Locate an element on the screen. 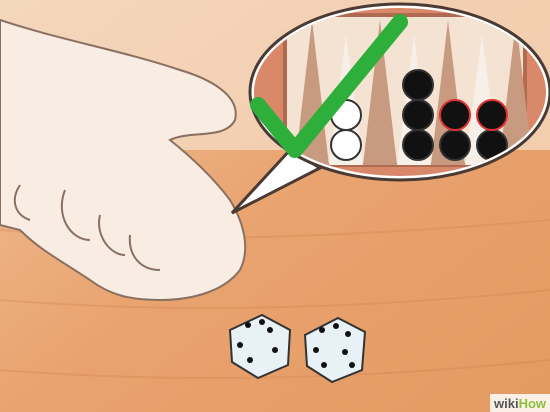 Image resolution: width=550 pixels, height=412 pixels. checkmark is located at coordinates (329, 86).